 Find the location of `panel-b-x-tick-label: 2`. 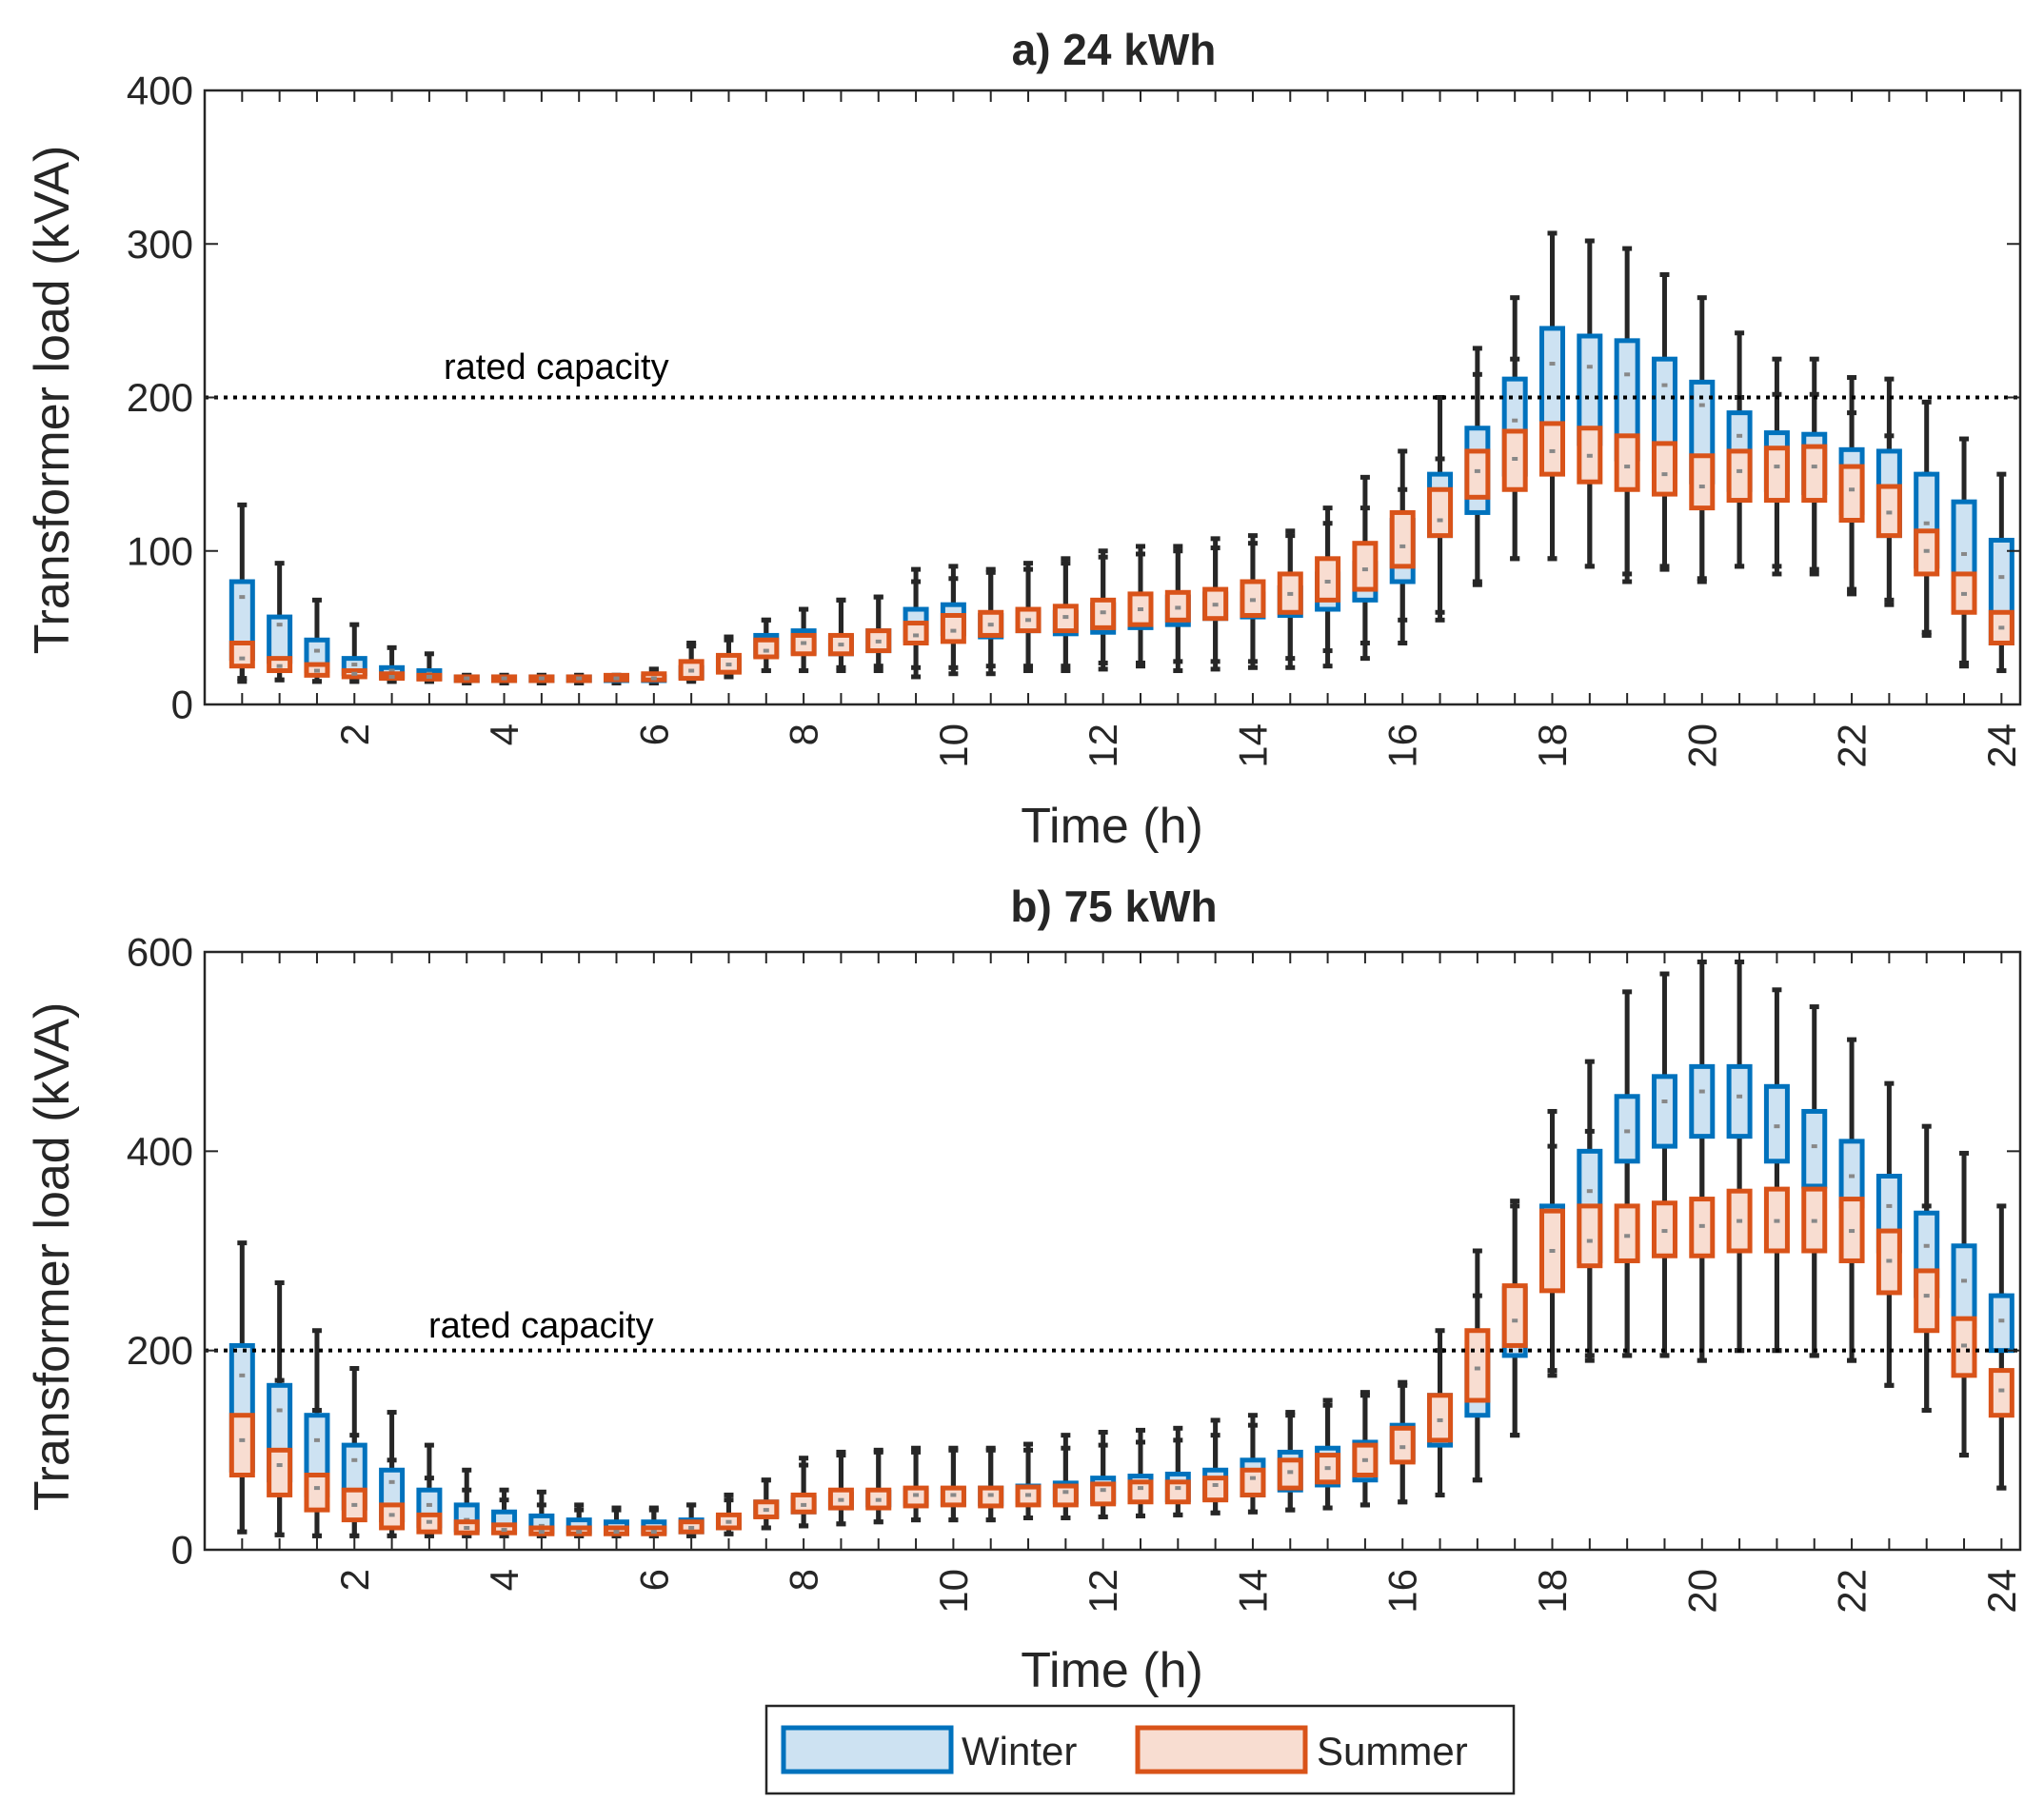

panel-b-x-tick-label: 2 is located at coordinates (354, 1580).